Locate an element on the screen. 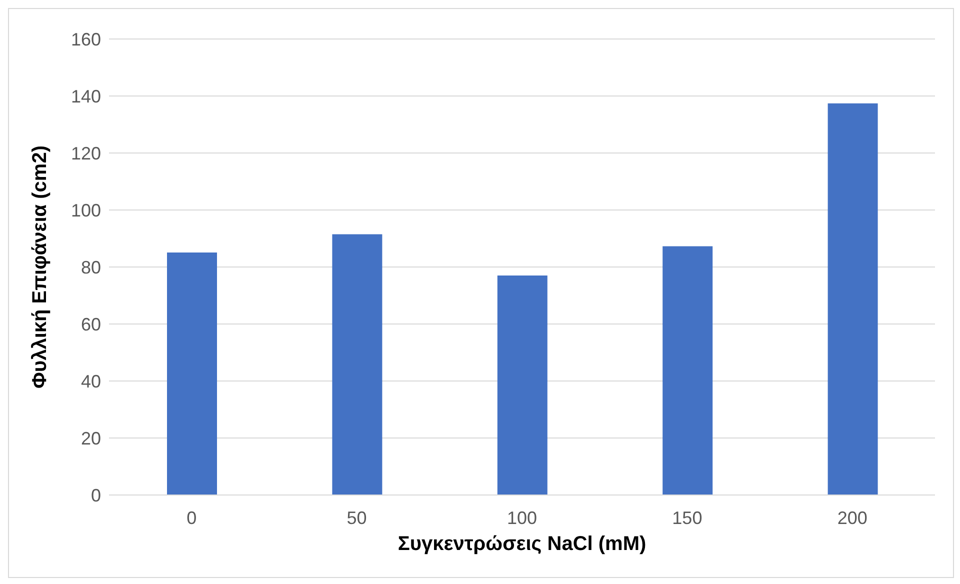  y-tick-label: 160 is located at coordinates (85, 39).